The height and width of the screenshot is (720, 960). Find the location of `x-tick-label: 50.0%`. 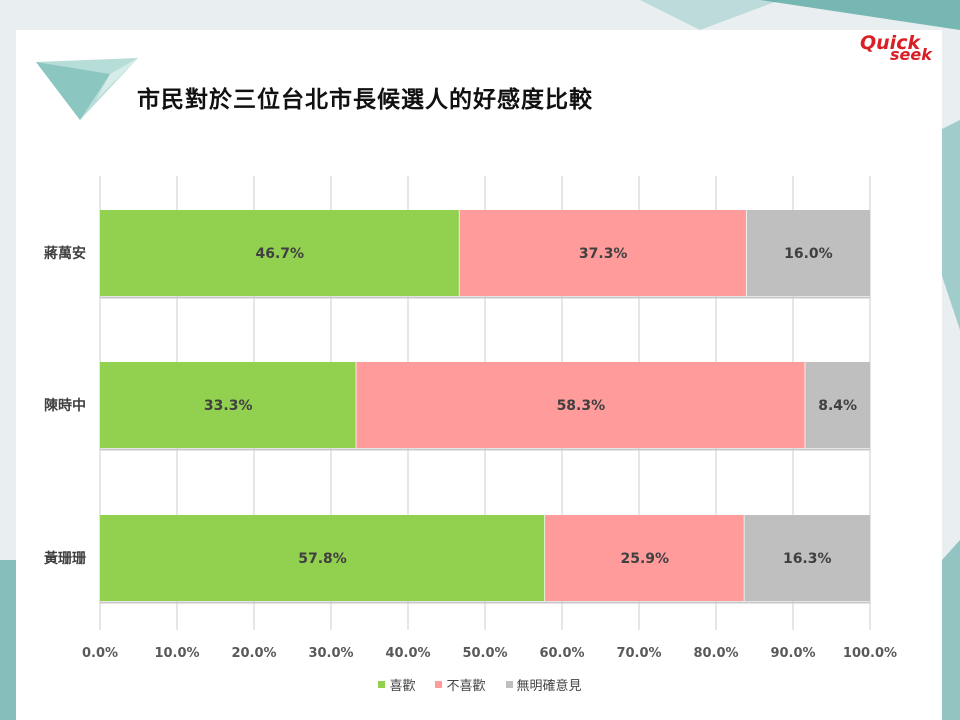

x-tick-label: 50.0% is located at coordinates (484, 653).